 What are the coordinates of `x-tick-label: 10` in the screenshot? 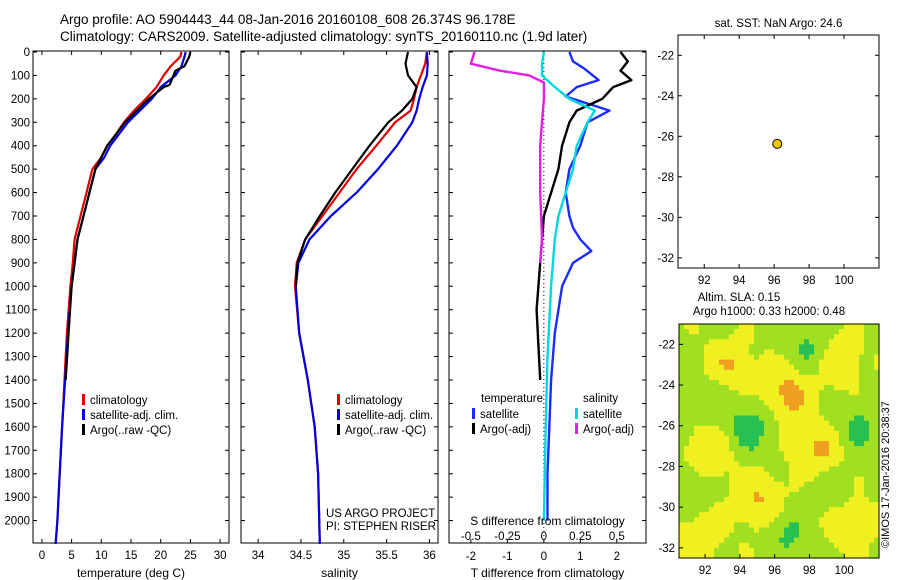 It's located at (101, 556).